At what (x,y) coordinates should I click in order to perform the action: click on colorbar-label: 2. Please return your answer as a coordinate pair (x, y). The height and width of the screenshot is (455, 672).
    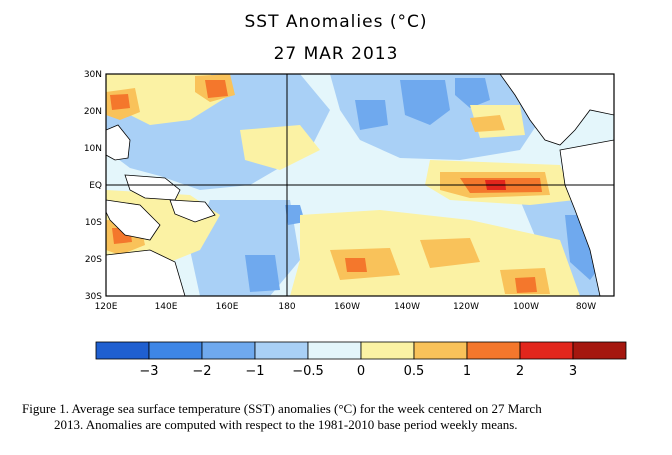
    Looking at the image, I should click on (520, 371).